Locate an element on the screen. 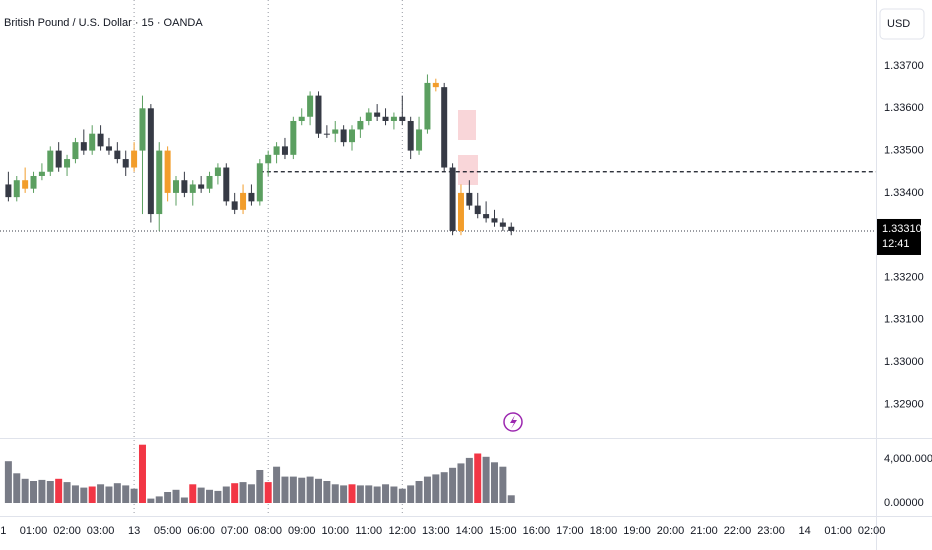 Image resolution: width=932 pixels, height=550 pixels. currency-label: USD is located at coordinates (898, 24).